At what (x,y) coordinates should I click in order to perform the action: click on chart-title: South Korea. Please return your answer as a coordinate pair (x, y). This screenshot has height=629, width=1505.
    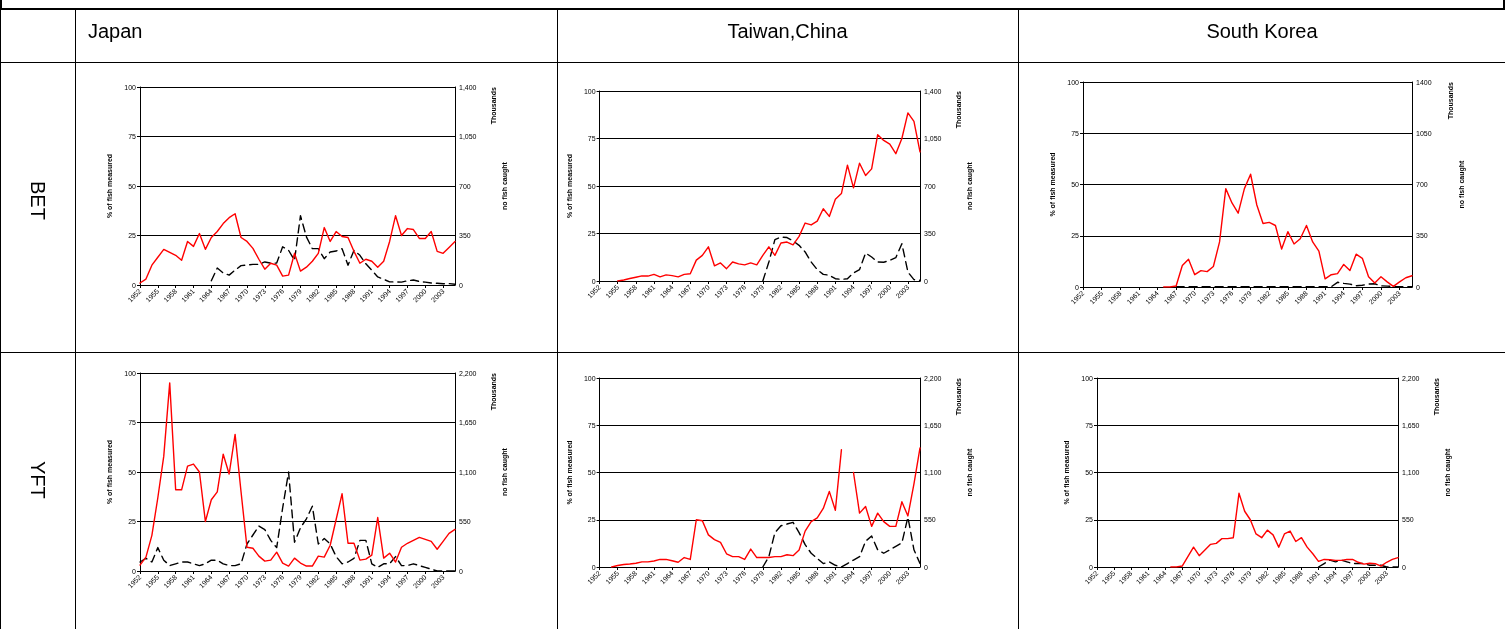
    Looking at the image, I should click on (1262, 31).